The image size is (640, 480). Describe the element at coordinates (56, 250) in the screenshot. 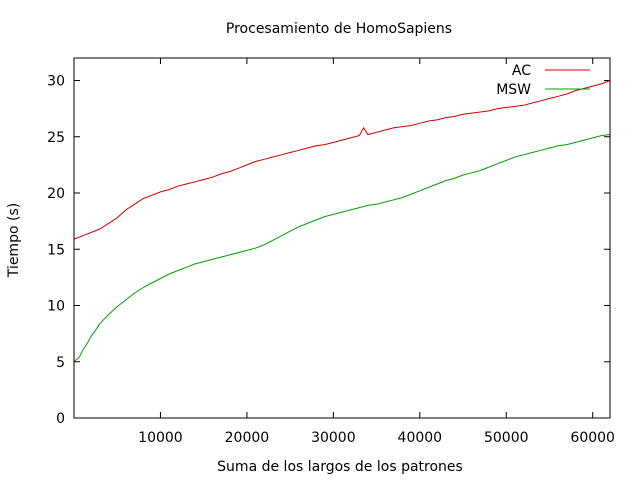

I see `y-tick-label: 15` at that location.